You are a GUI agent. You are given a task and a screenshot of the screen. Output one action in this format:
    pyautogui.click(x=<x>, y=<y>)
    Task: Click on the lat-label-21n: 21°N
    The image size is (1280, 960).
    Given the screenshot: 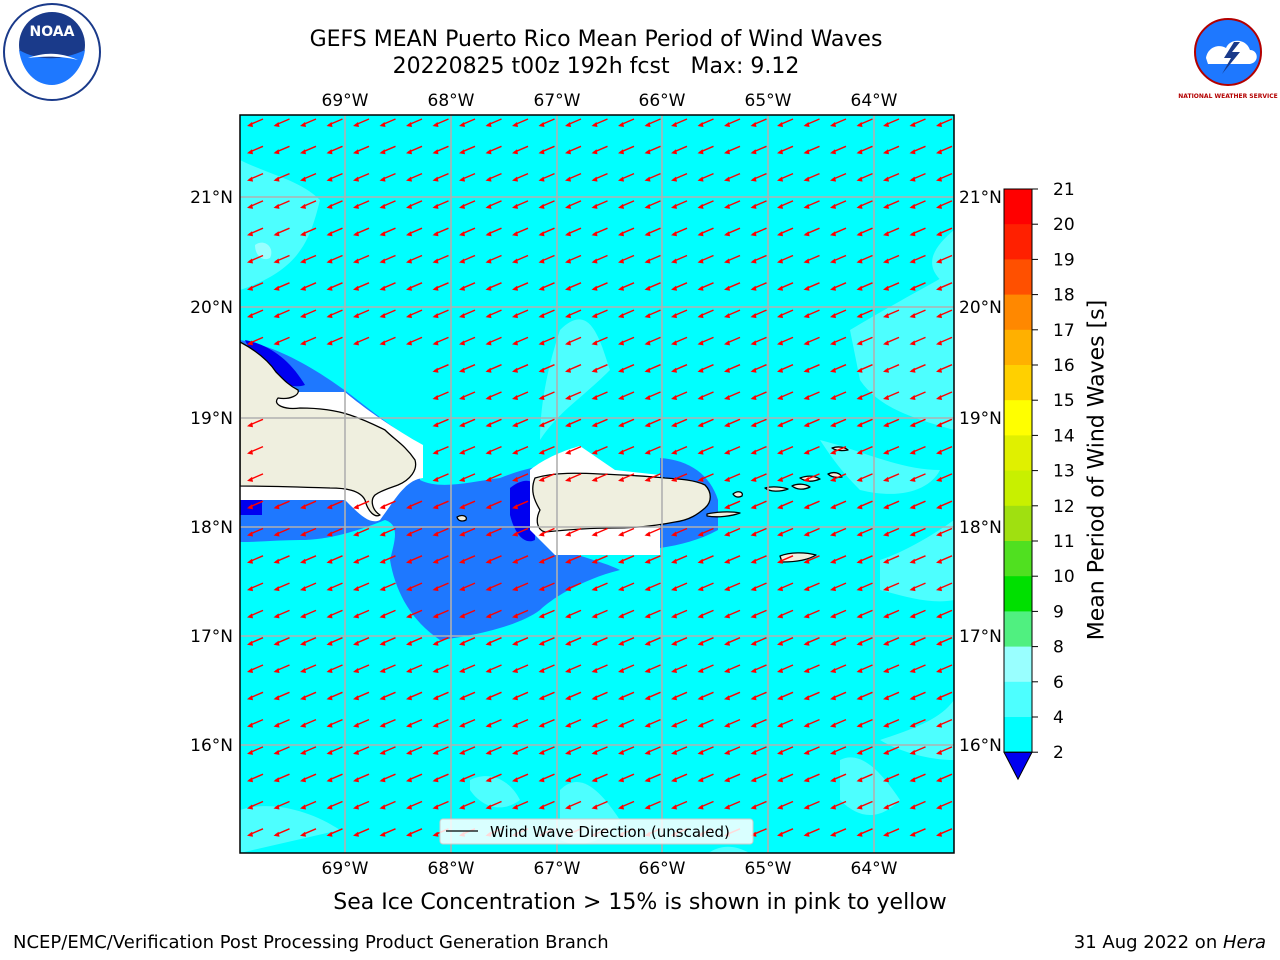 What is the action you would take?
    pyautogui.click(x=980, y=198)
    